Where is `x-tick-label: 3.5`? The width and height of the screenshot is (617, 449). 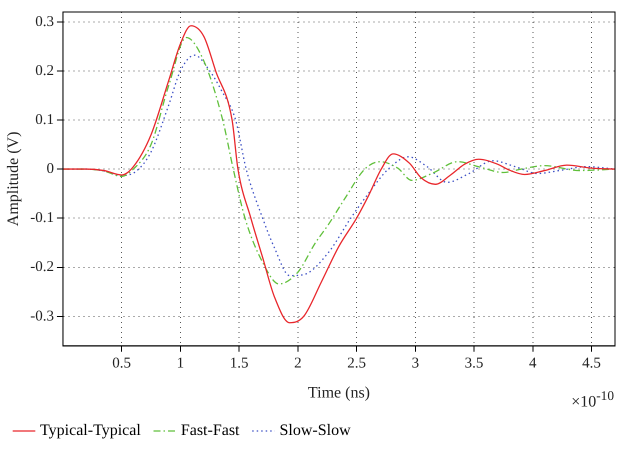
x-tick-label: 3.5 is located at coordinates (474, 364).